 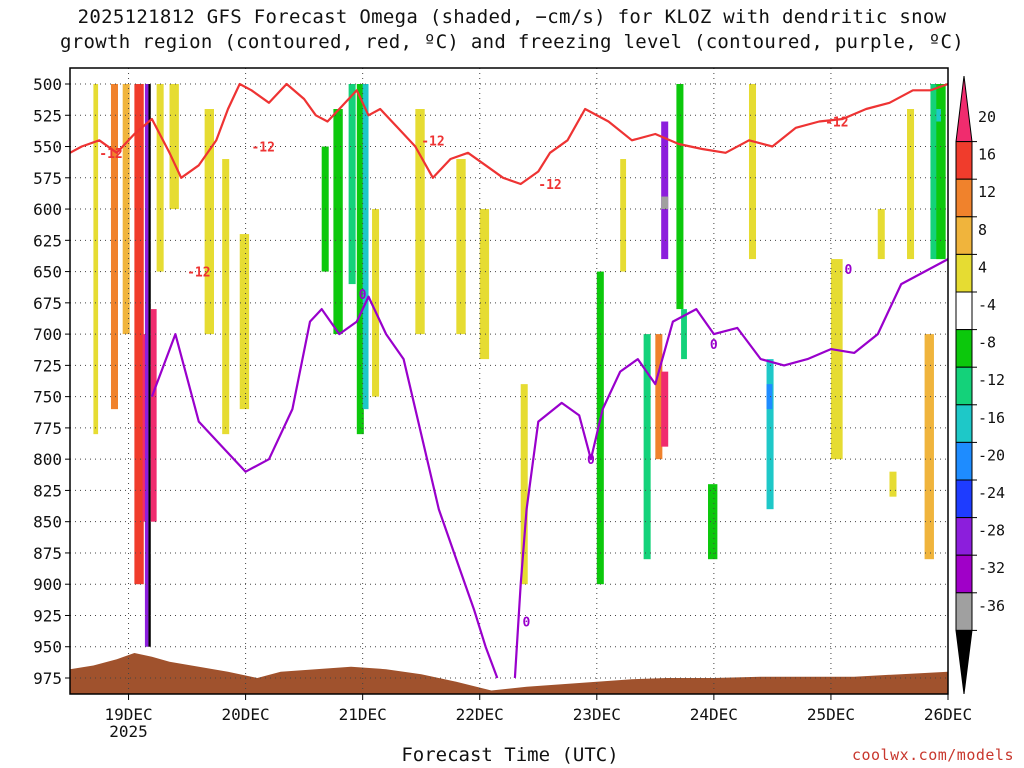 What do you see at coordinates (47, 303) in the screenshot?
I see `y-tick-label: 675` at bounding box center [47, 303].